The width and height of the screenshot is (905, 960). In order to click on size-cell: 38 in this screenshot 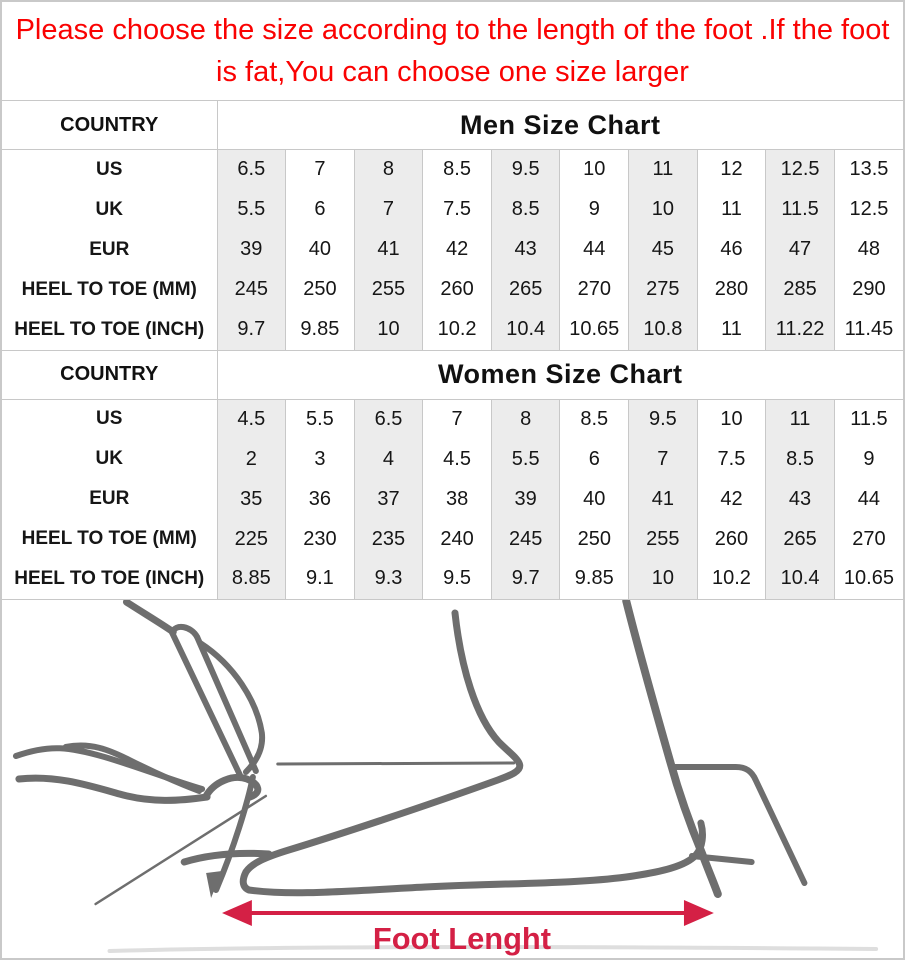, I will do `click(457, 499)`.